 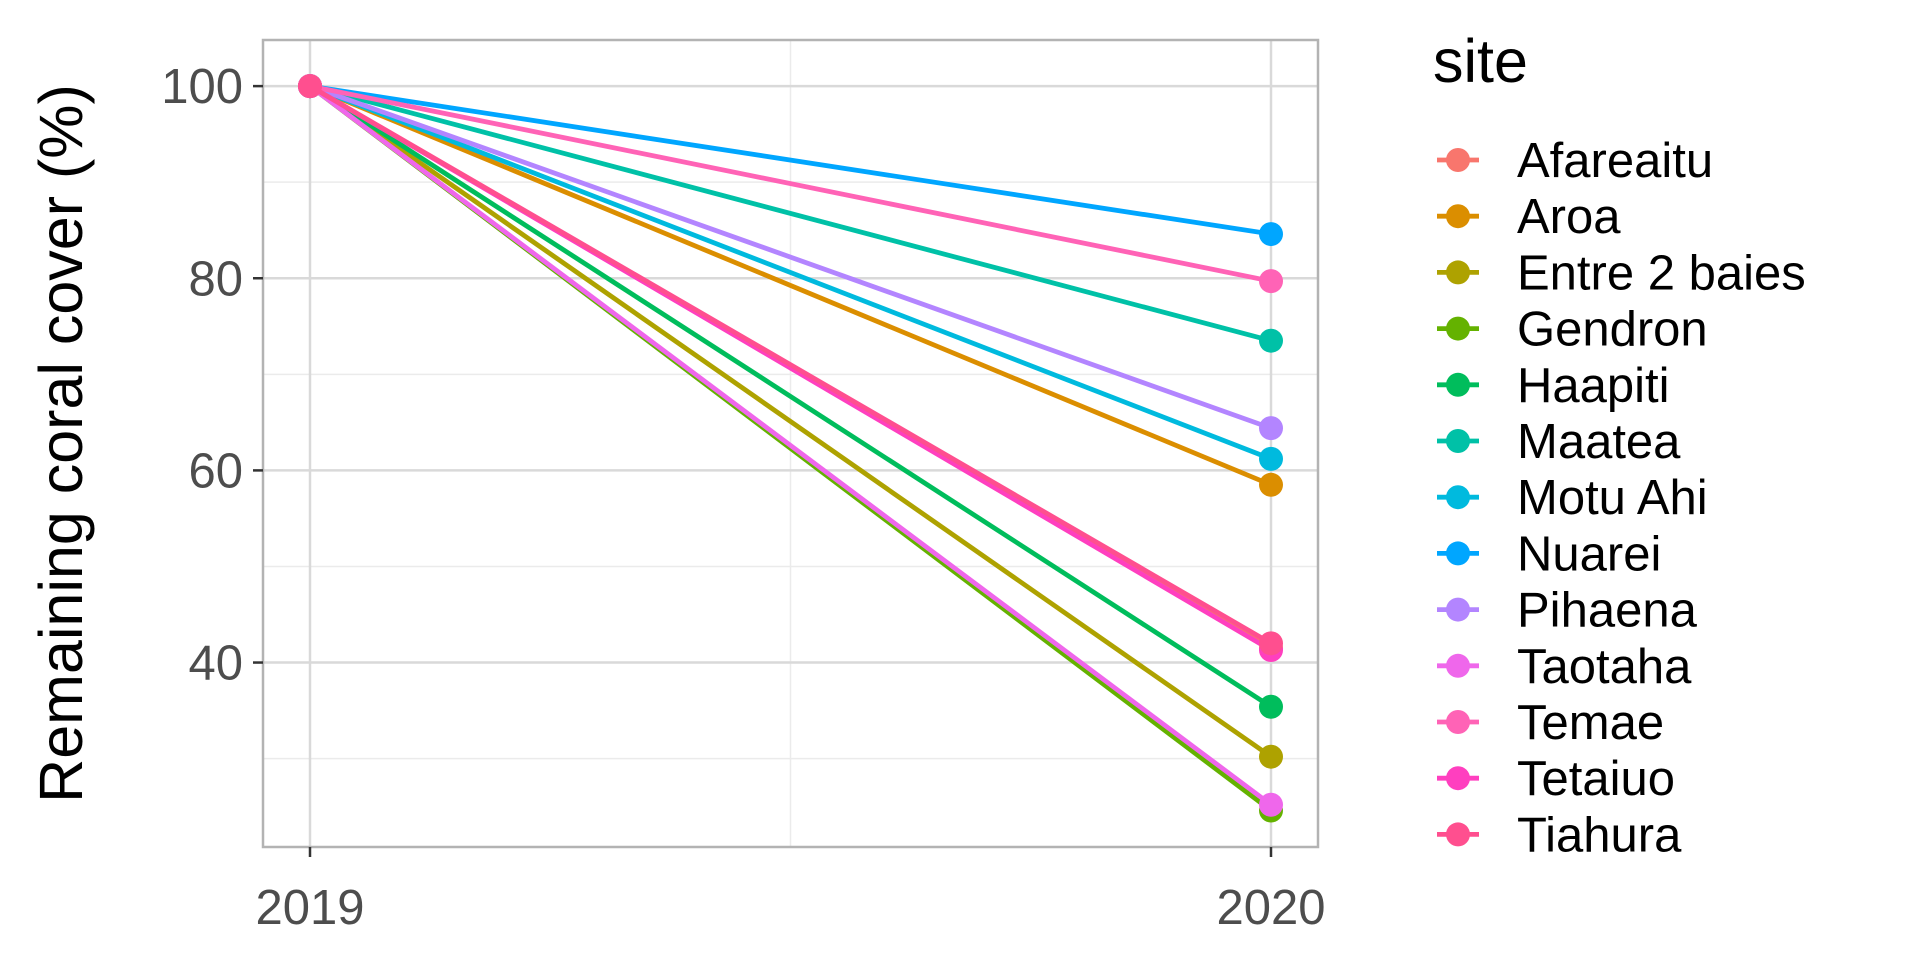 I want to click on legend-item-gendron: Gendron, so click(x=1572, y=330).